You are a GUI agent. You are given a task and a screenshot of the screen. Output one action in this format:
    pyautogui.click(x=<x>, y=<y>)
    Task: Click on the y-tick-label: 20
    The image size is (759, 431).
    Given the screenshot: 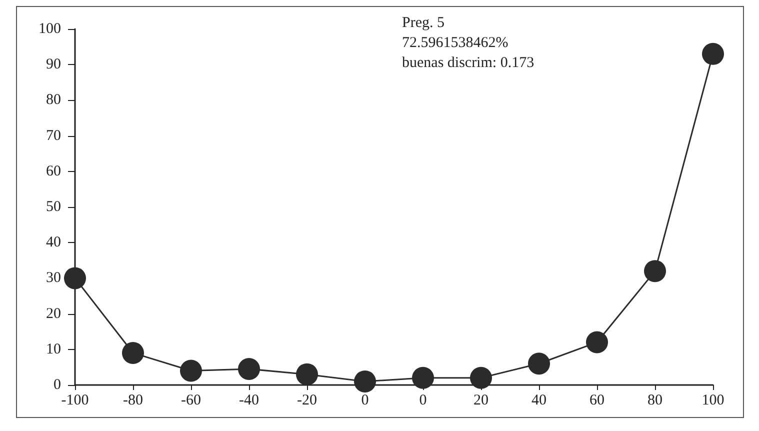 What is the action you would take?
    pyautogui.click(x=53, y=314)
    